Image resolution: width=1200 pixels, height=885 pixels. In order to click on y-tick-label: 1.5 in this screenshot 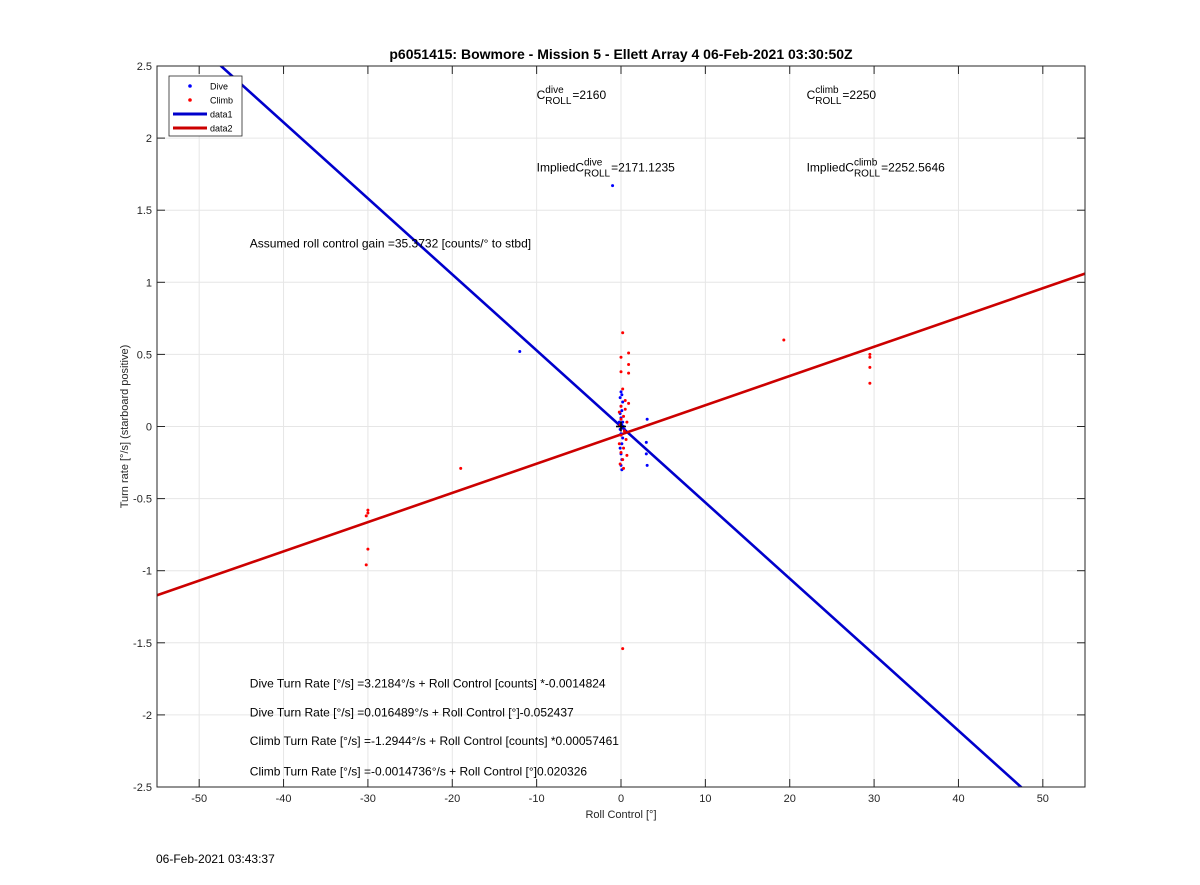, I will do `click(144, 211)`.